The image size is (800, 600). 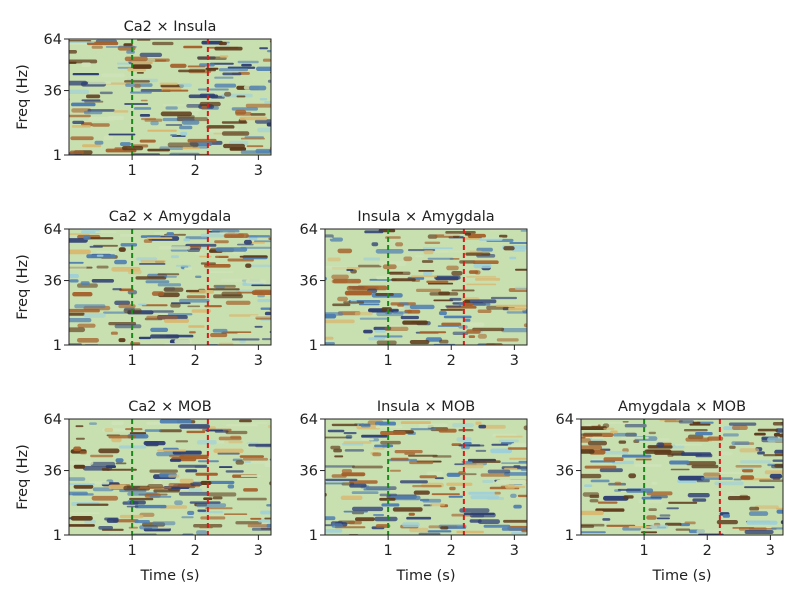 What do you see at coordinates (170, 27) in the screenshot?
I see `subplot-title: Ca2 × Insula` at bounding box center [170, 27].